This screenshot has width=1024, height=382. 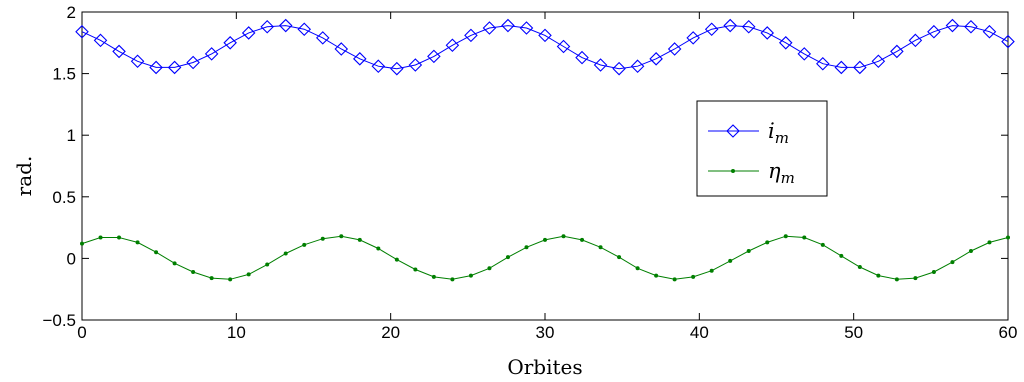 I want to click on legend-box, so click(x=762, y=148).